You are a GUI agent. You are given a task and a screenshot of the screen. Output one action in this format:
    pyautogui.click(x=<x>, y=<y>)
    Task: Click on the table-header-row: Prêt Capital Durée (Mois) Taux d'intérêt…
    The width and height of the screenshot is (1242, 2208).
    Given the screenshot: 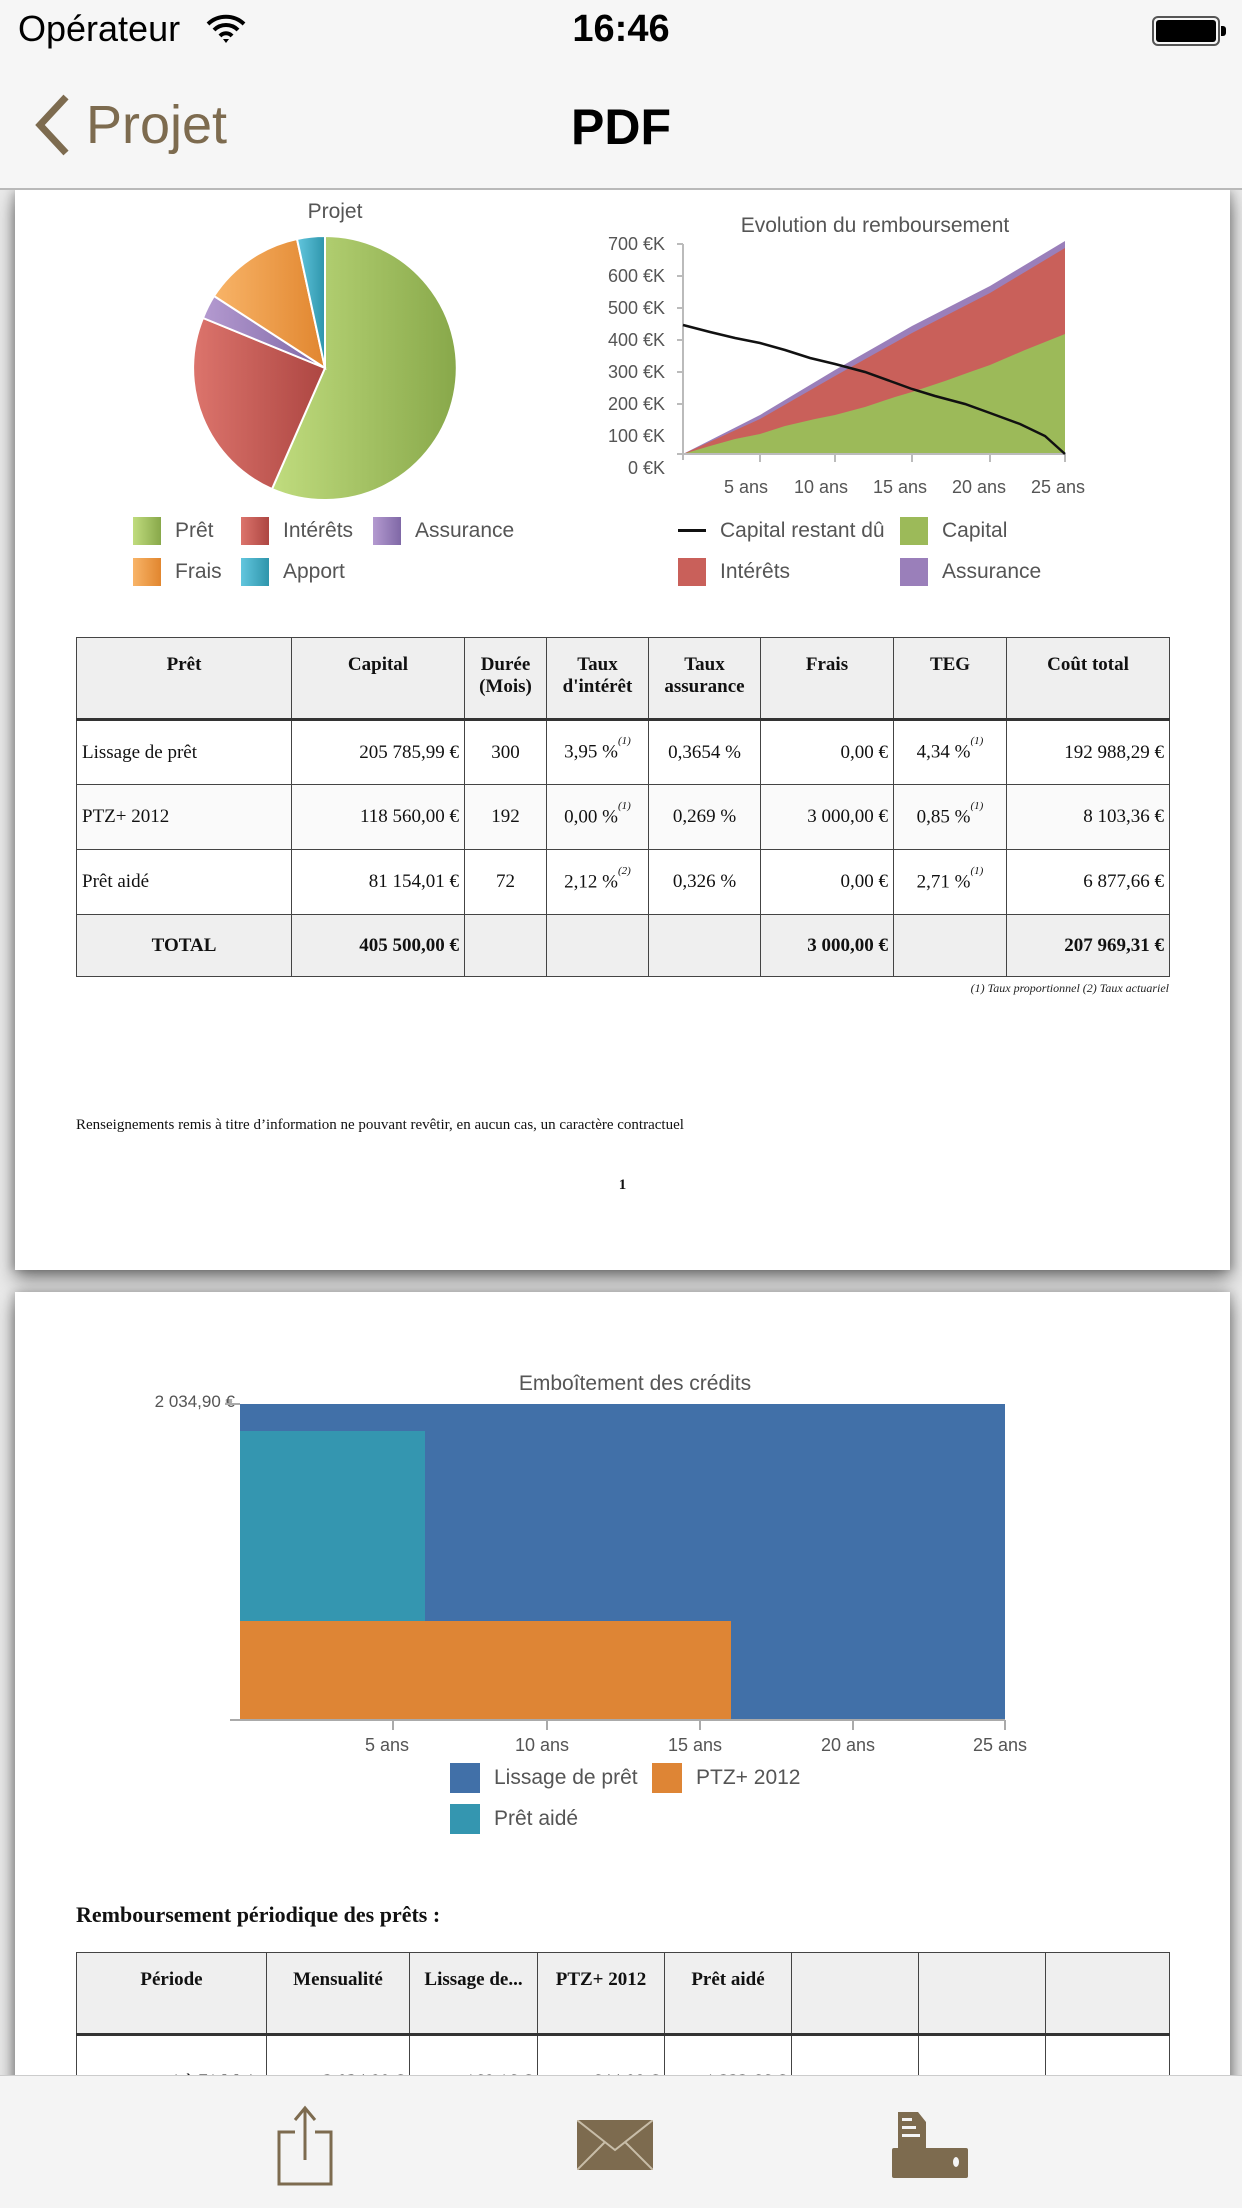 What is the action you would take?
    pyautogui.click(x=623, y=678)
    